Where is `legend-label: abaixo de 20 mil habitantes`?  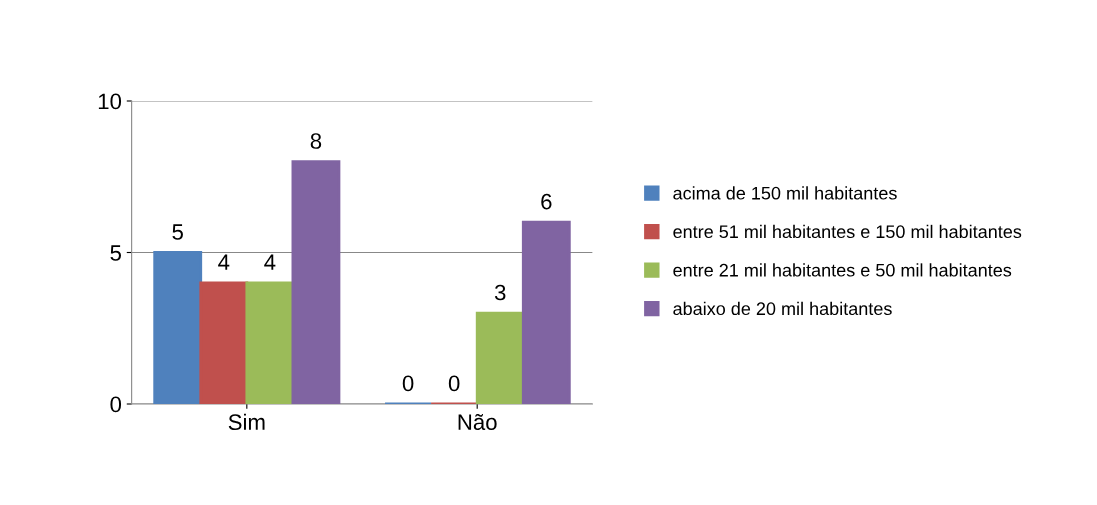 legend-label: abaixo de 20 mil habitantes is located at coordinates (782, 308).